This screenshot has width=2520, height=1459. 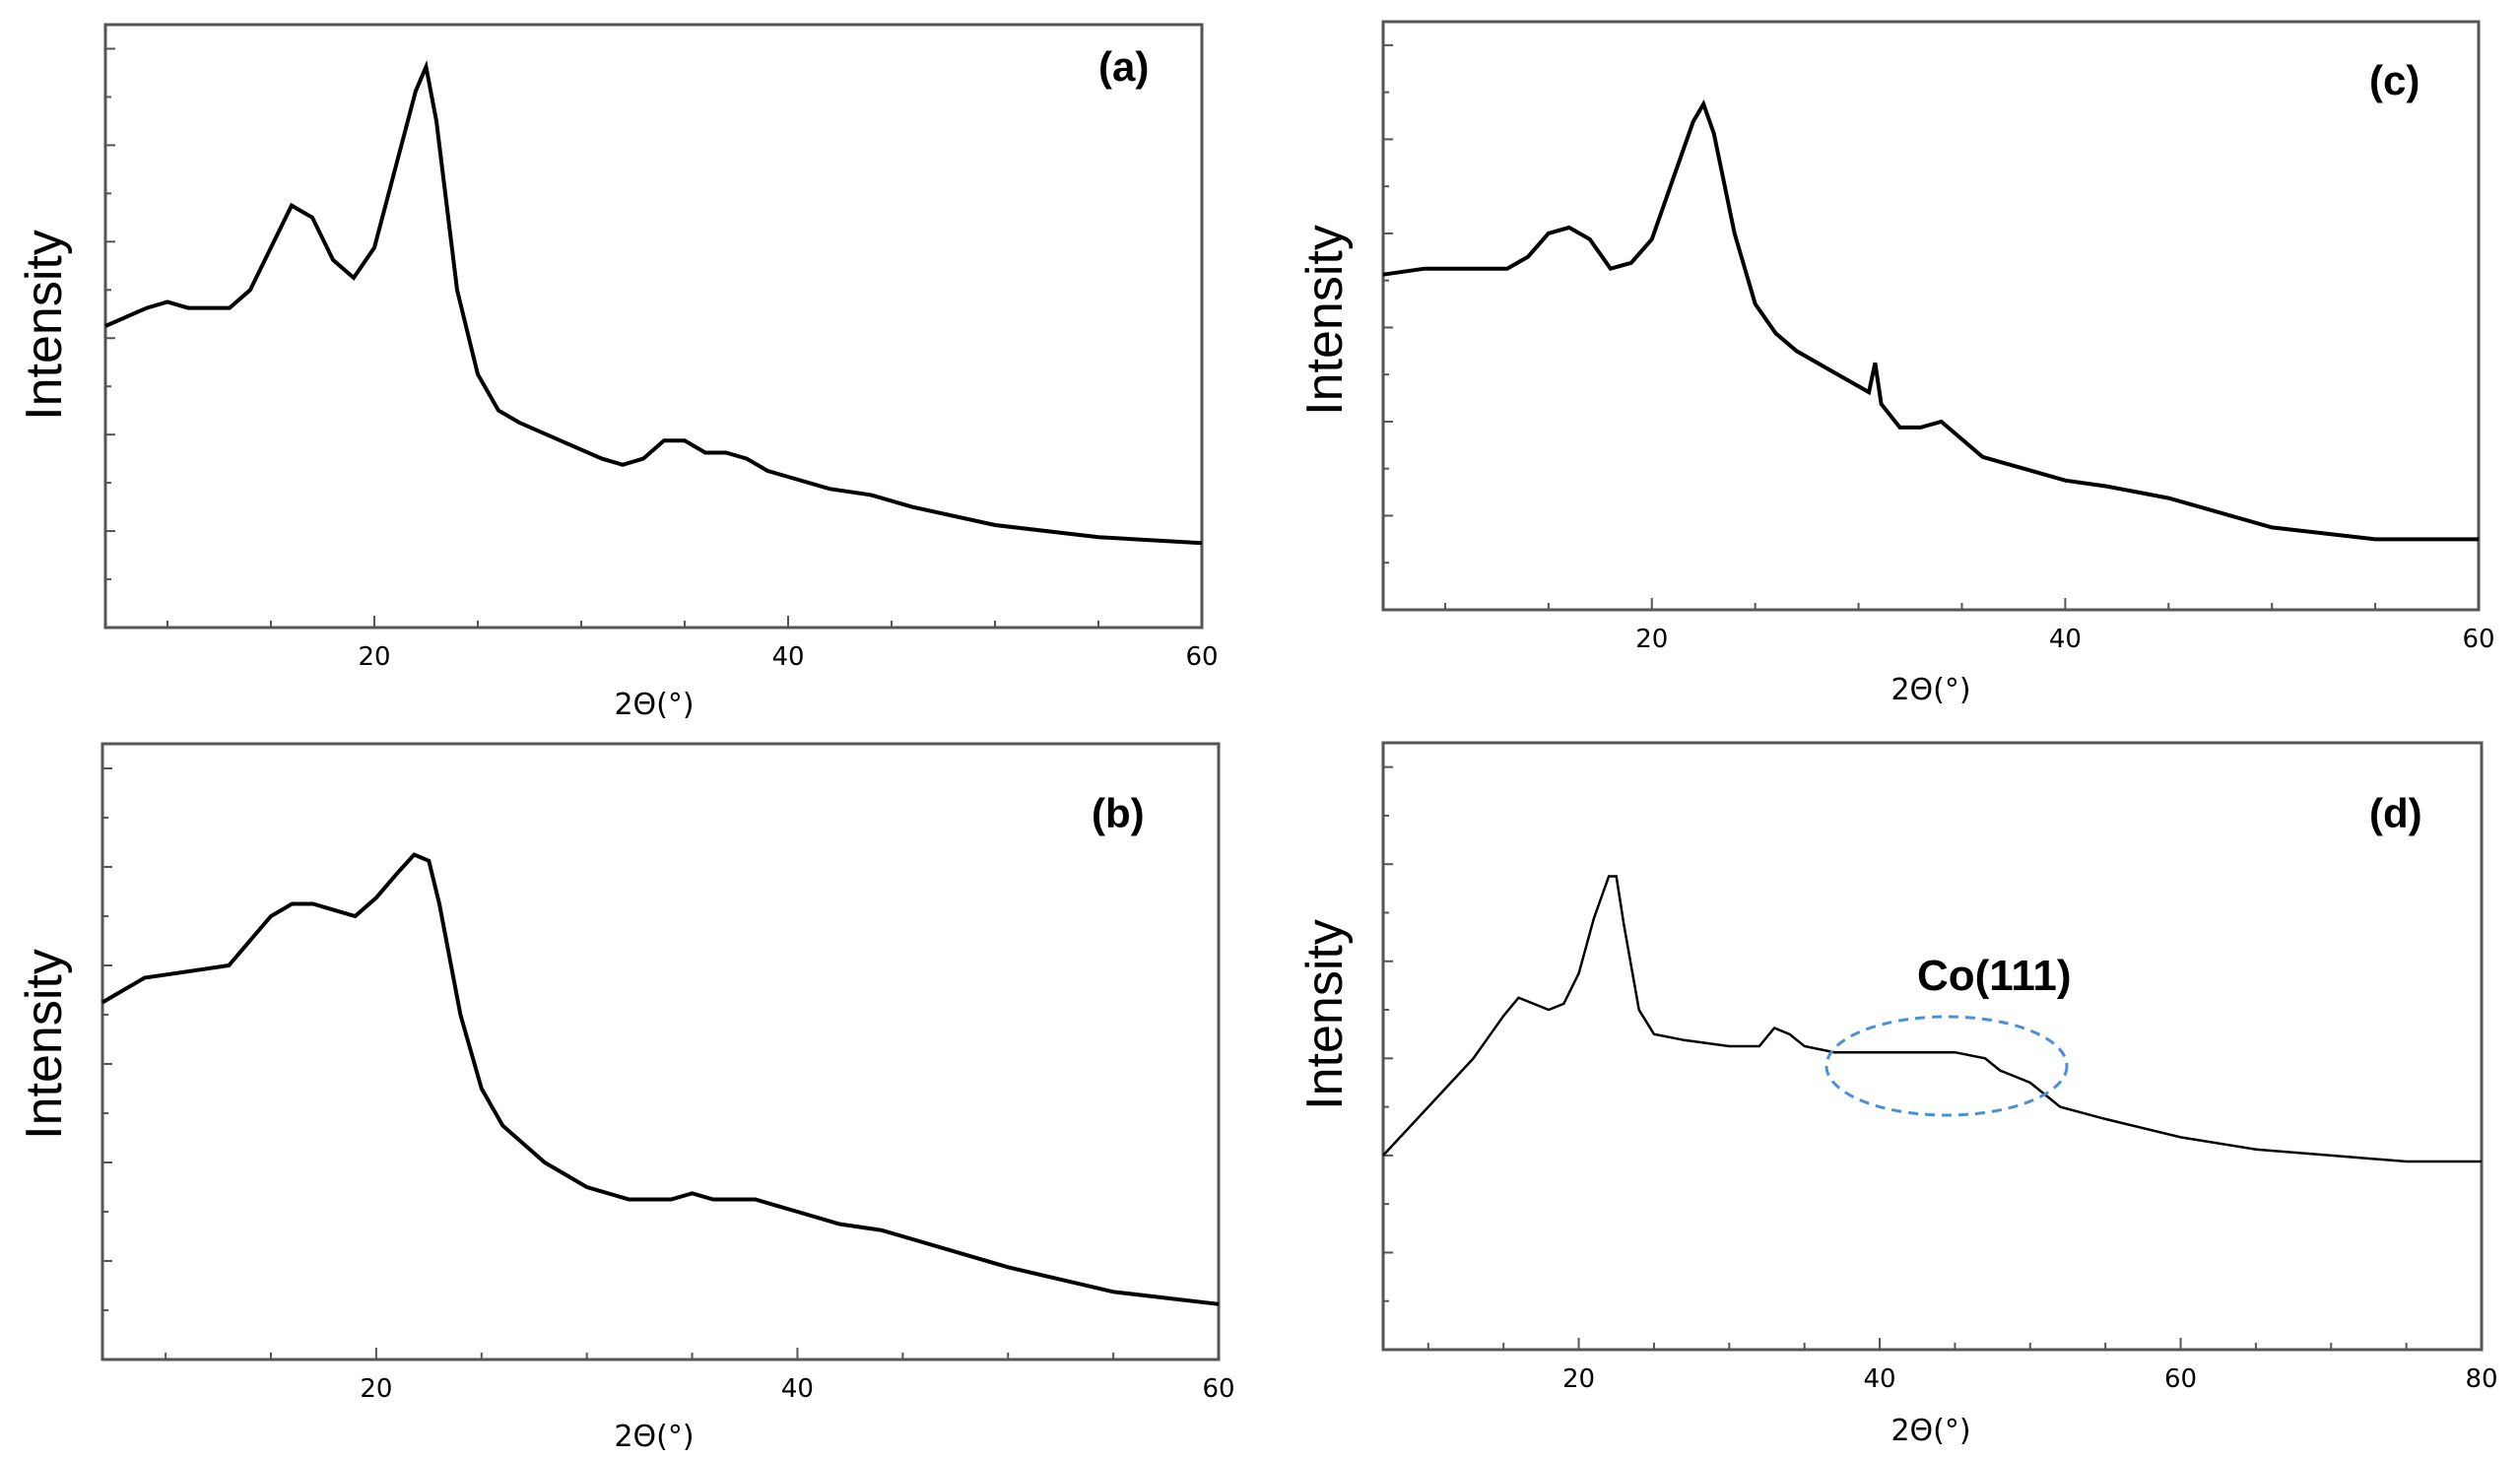 What do you see at coordinates (2180, 1379) in the screenshot?
I see `x-tick-label-d-60: 60` at bounding box center [2180, 1379].